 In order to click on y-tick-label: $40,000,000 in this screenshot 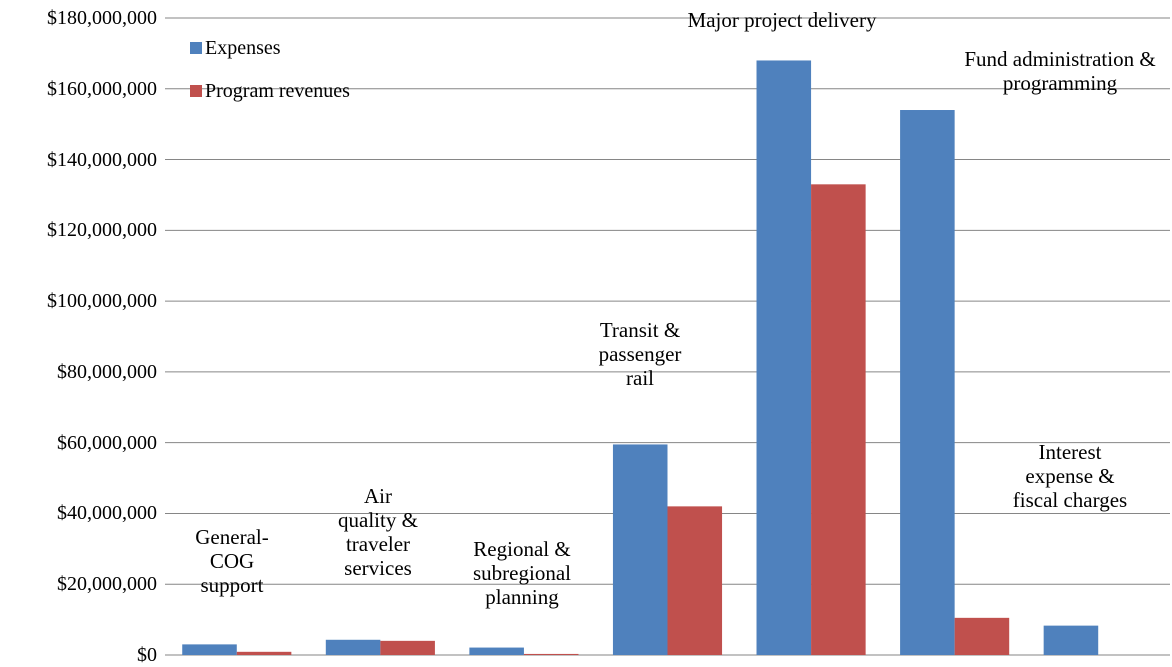, I will do `click(107, 513)`.